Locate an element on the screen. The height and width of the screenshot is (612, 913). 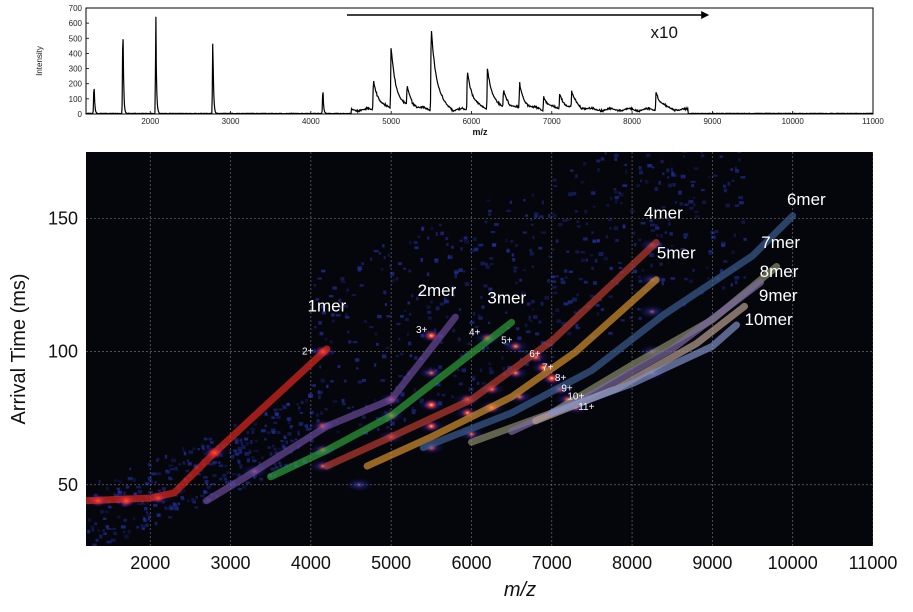
spectrum-x-tick-label: 6000 is located at coordinates (472, 121).